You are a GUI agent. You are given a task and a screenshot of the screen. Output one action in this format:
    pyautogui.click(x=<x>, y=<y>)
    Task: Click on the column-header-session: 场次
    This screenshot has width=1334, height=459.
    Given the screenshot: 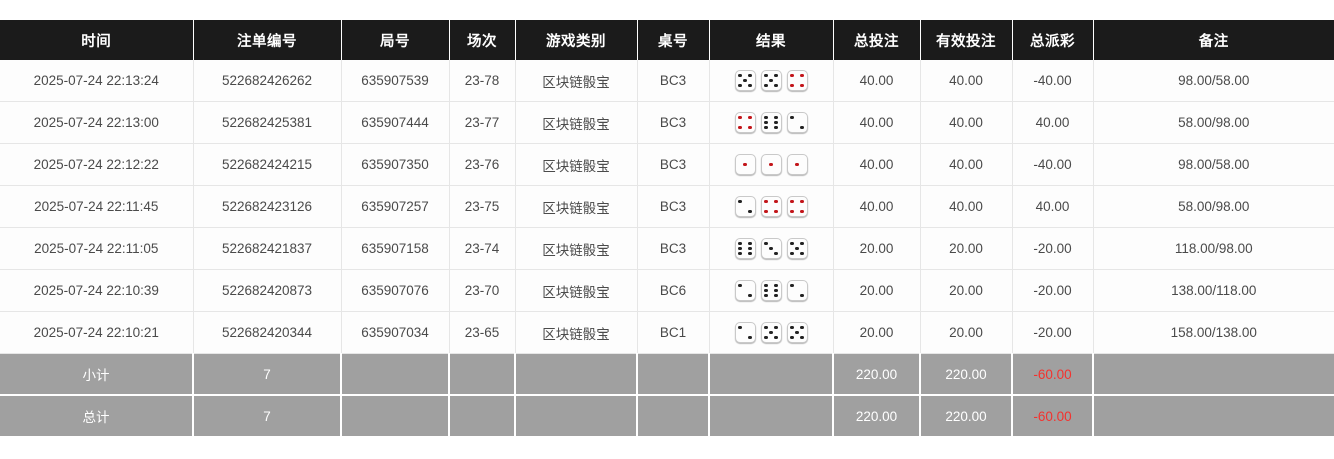 What is the action you would take?
    pyautogui.click(x=482, y=40)
    